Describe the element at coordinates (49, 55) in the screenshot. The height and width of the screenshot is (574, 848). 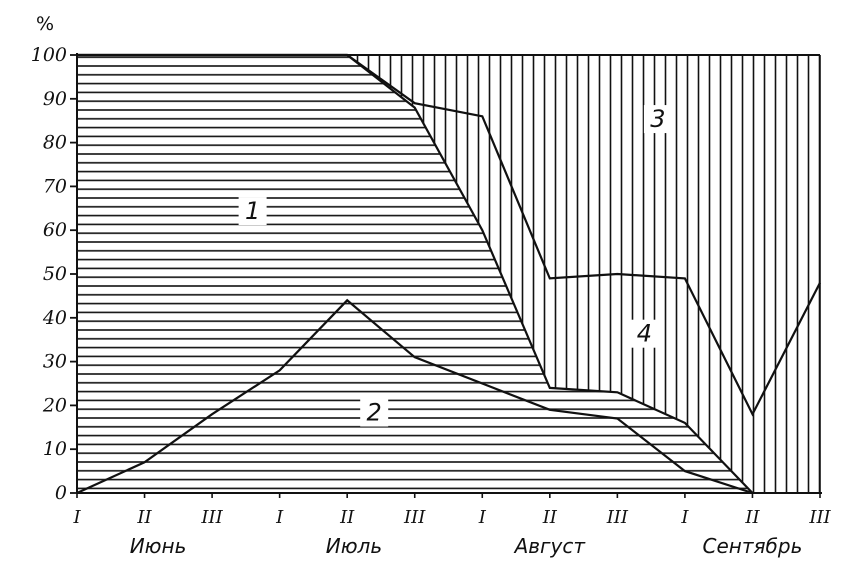
I see `y-tick-label-100: 100` at that location.